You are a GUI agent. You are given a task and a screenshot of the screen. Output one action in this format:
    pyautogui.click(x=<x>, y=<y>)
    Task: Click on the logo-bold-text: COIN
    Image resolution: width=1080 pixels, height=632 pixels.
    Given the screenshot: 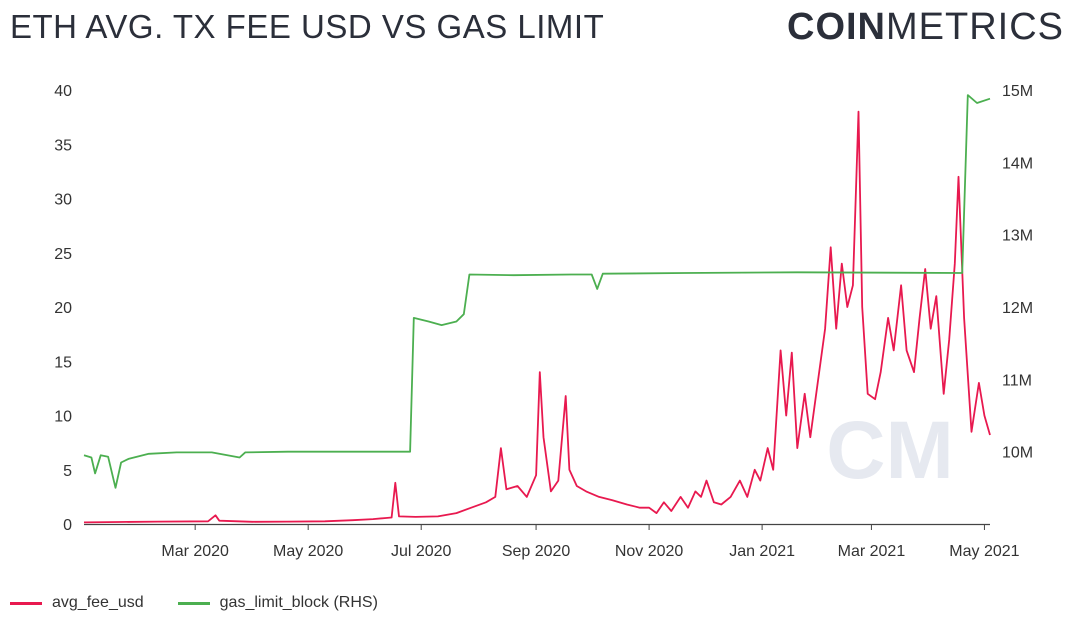 What is the action you would take?
    pyautogui.click(x=836, y=27)
    